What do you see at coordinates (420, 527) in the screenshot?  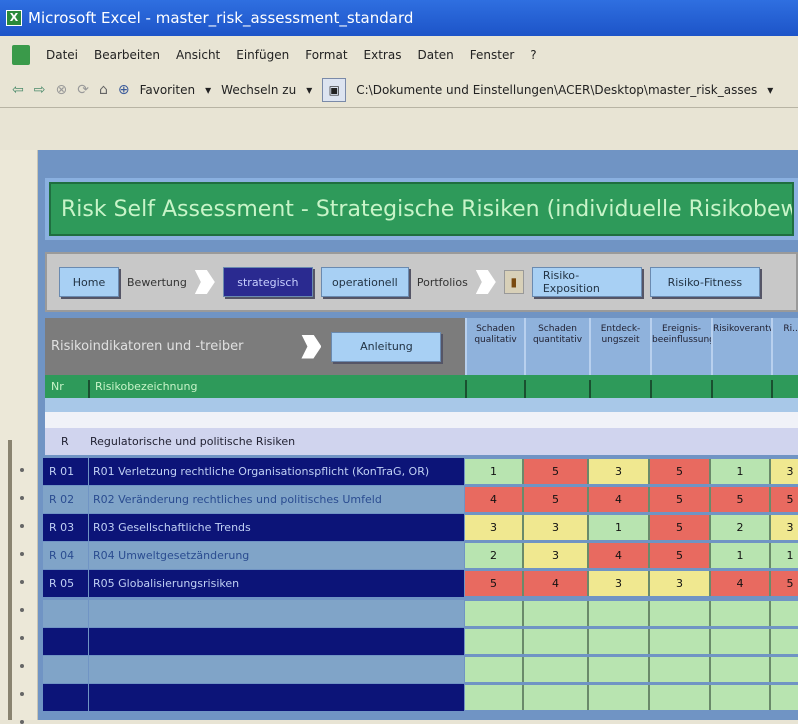 I see `table-row: R 03 R03 Gesellschaftliche Trends 3 3 1 5 2 3` at bounding box center [420, 527].